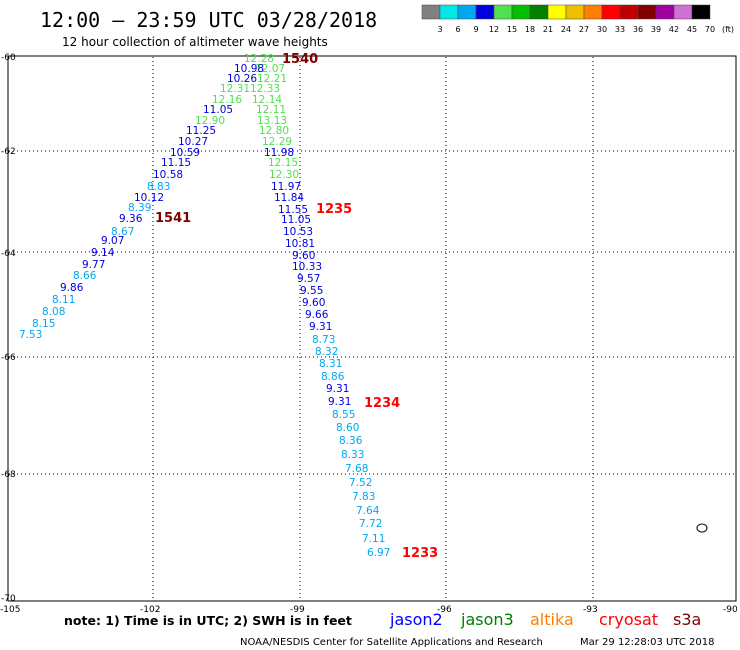  What do you see at coordinates (93, 265) in the screenshot?
I see `wave-height-point: 9.77` at bounding box center [93, 265].